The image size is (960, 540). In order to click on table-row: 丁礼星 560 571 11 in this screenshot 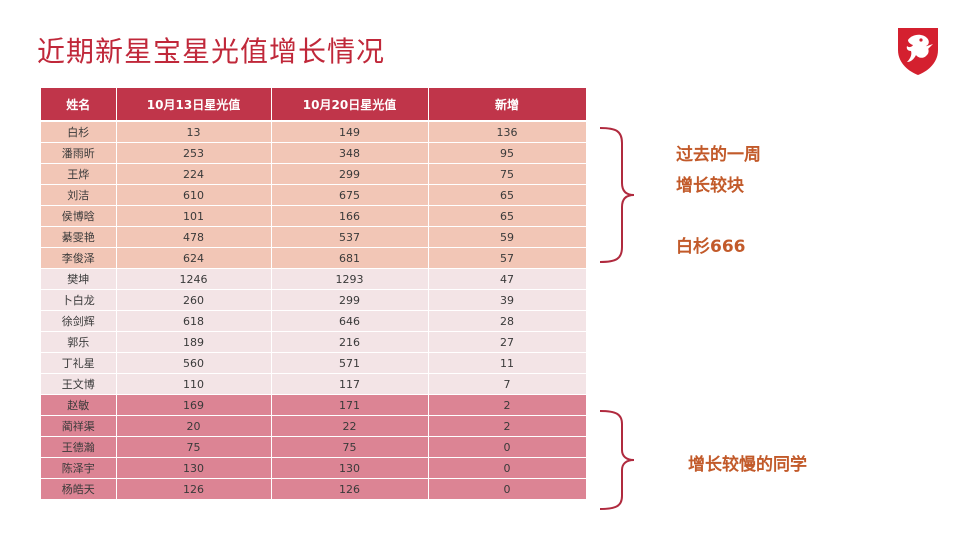, I will do `click(314, 363)`.